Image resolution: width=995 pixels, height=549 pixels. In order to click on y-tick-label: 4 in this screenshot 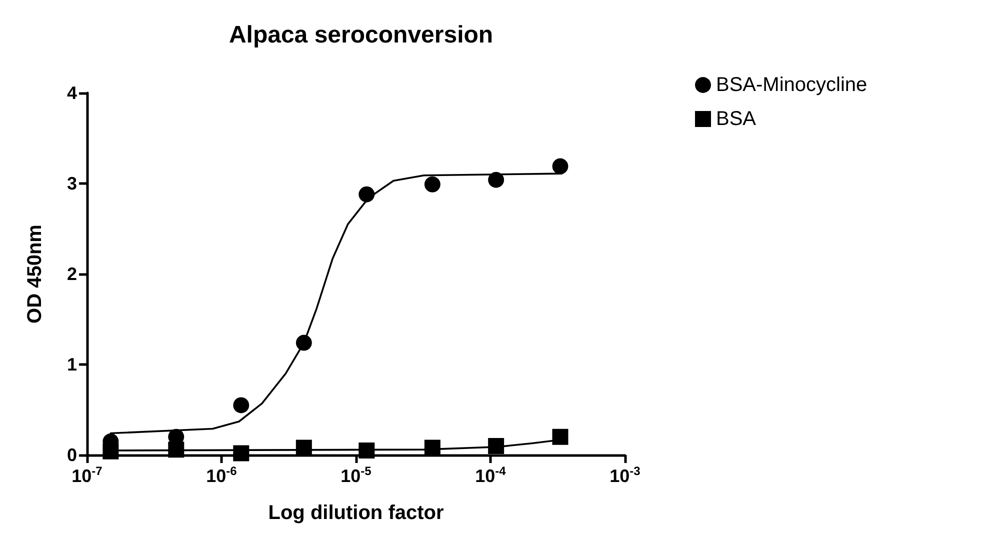, I will do `click(71, 93)`.